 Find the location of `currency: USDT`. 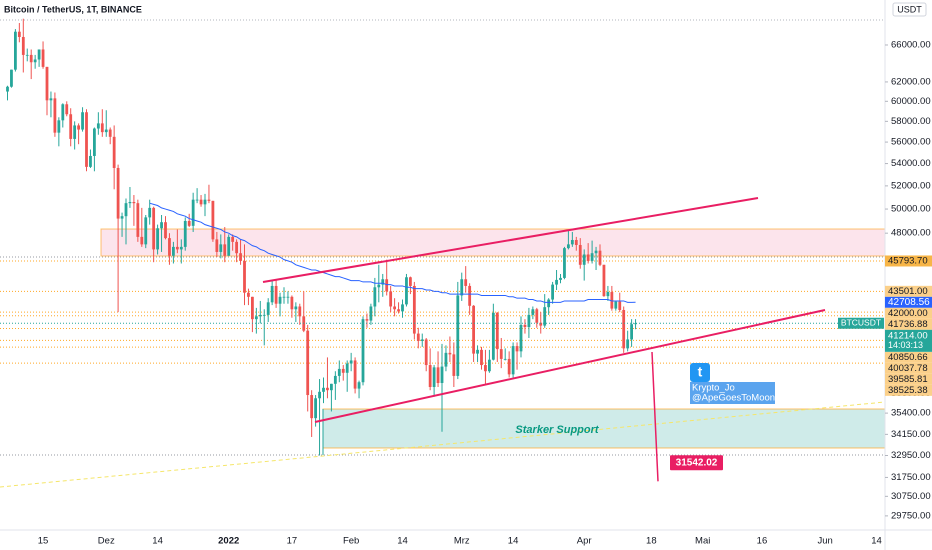

currency: USDT is located at coordinates (909, 9).